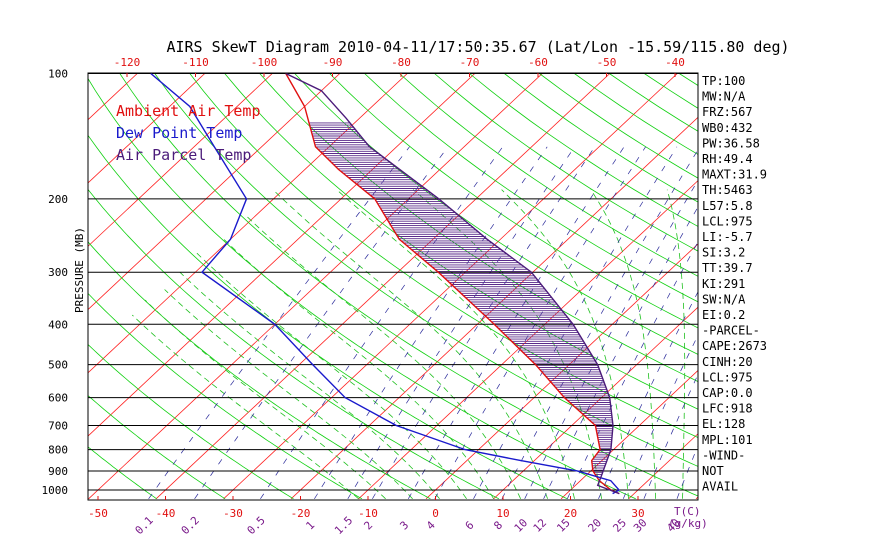 The height and width of the screenshot is (560, 870). I want to click on pressure-tick-label: 200, so click(58, 199).